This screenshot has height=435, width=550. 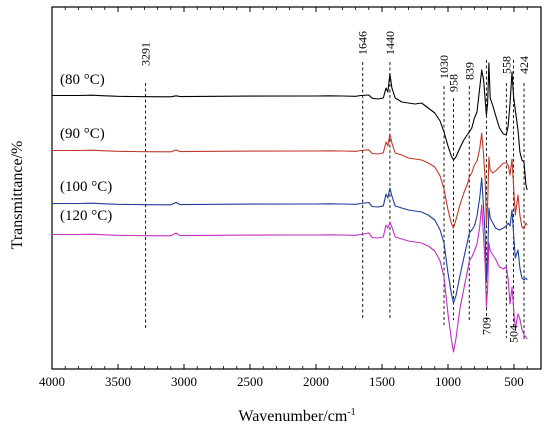 What do you see at coordinates (363, 43) in the screenshot?
I see `peak-label: 1646` at bounding box center [363, 43].